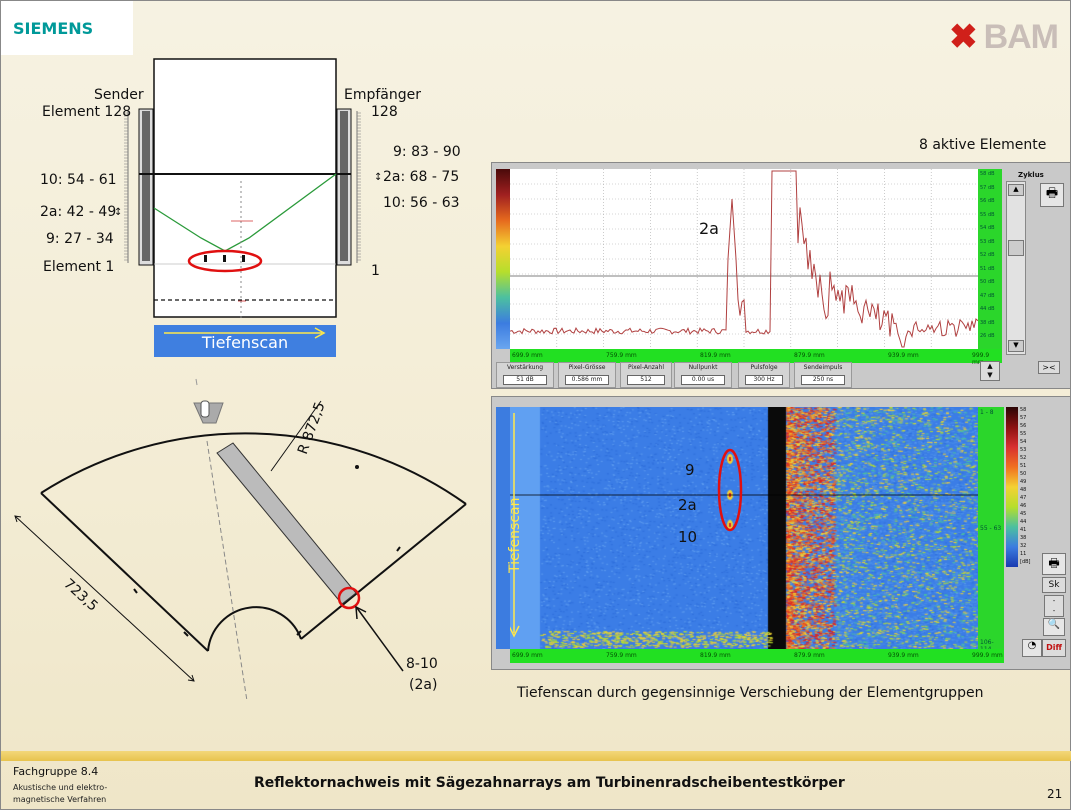 The width and height of the screenshot is (1071, 810). What do you see at coordinates (987, 174) in the screenshot?
I see `ascan-db-tick: 58 dB` at bounding box center [987, 174].